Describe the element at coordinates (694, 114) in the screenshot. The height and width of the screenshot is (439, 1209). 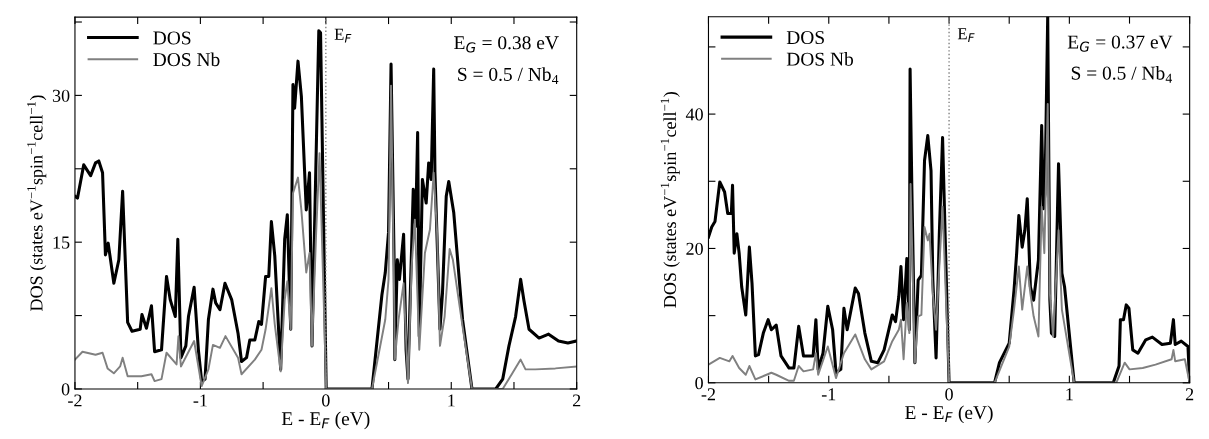
I see `y-tick-label: 40` at that location.